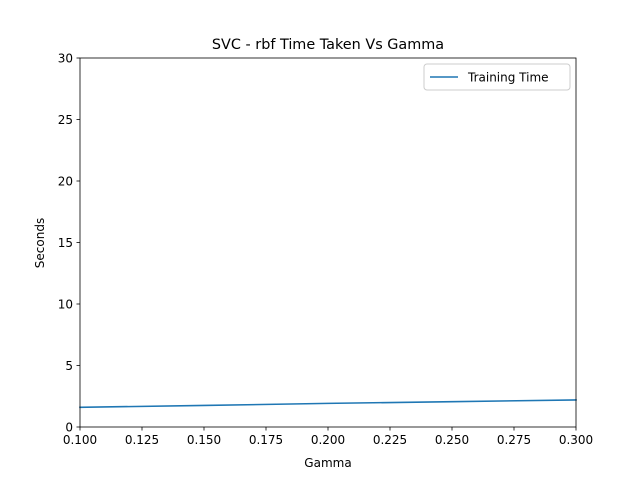  What do you see at coordinates (328, 45) in the screenshot?
I see `chart-title: SVC - rbf Time Taken Vs Gamma` at bounding box center [328, 45].